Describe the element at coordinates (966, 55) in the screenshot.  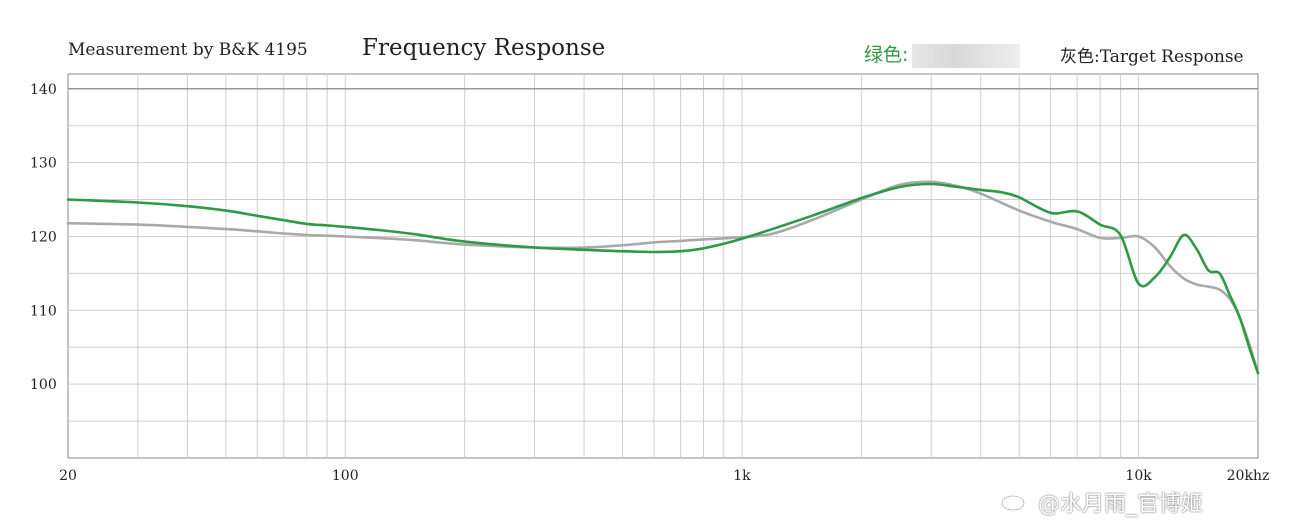
I see `legend-green-redacted` at that location.